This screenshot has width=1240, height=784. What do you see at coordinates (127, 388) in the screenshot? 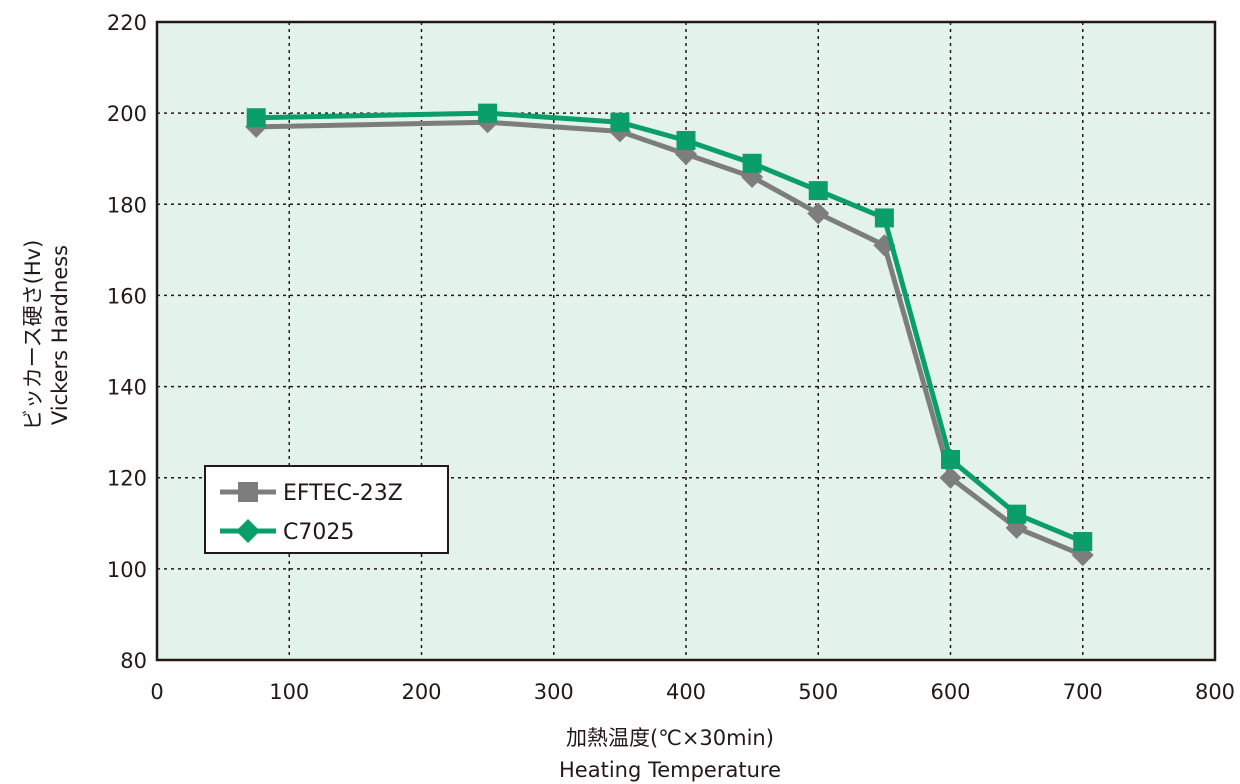
I see `y-tick-label: 140` at bounding box center [127, 388].